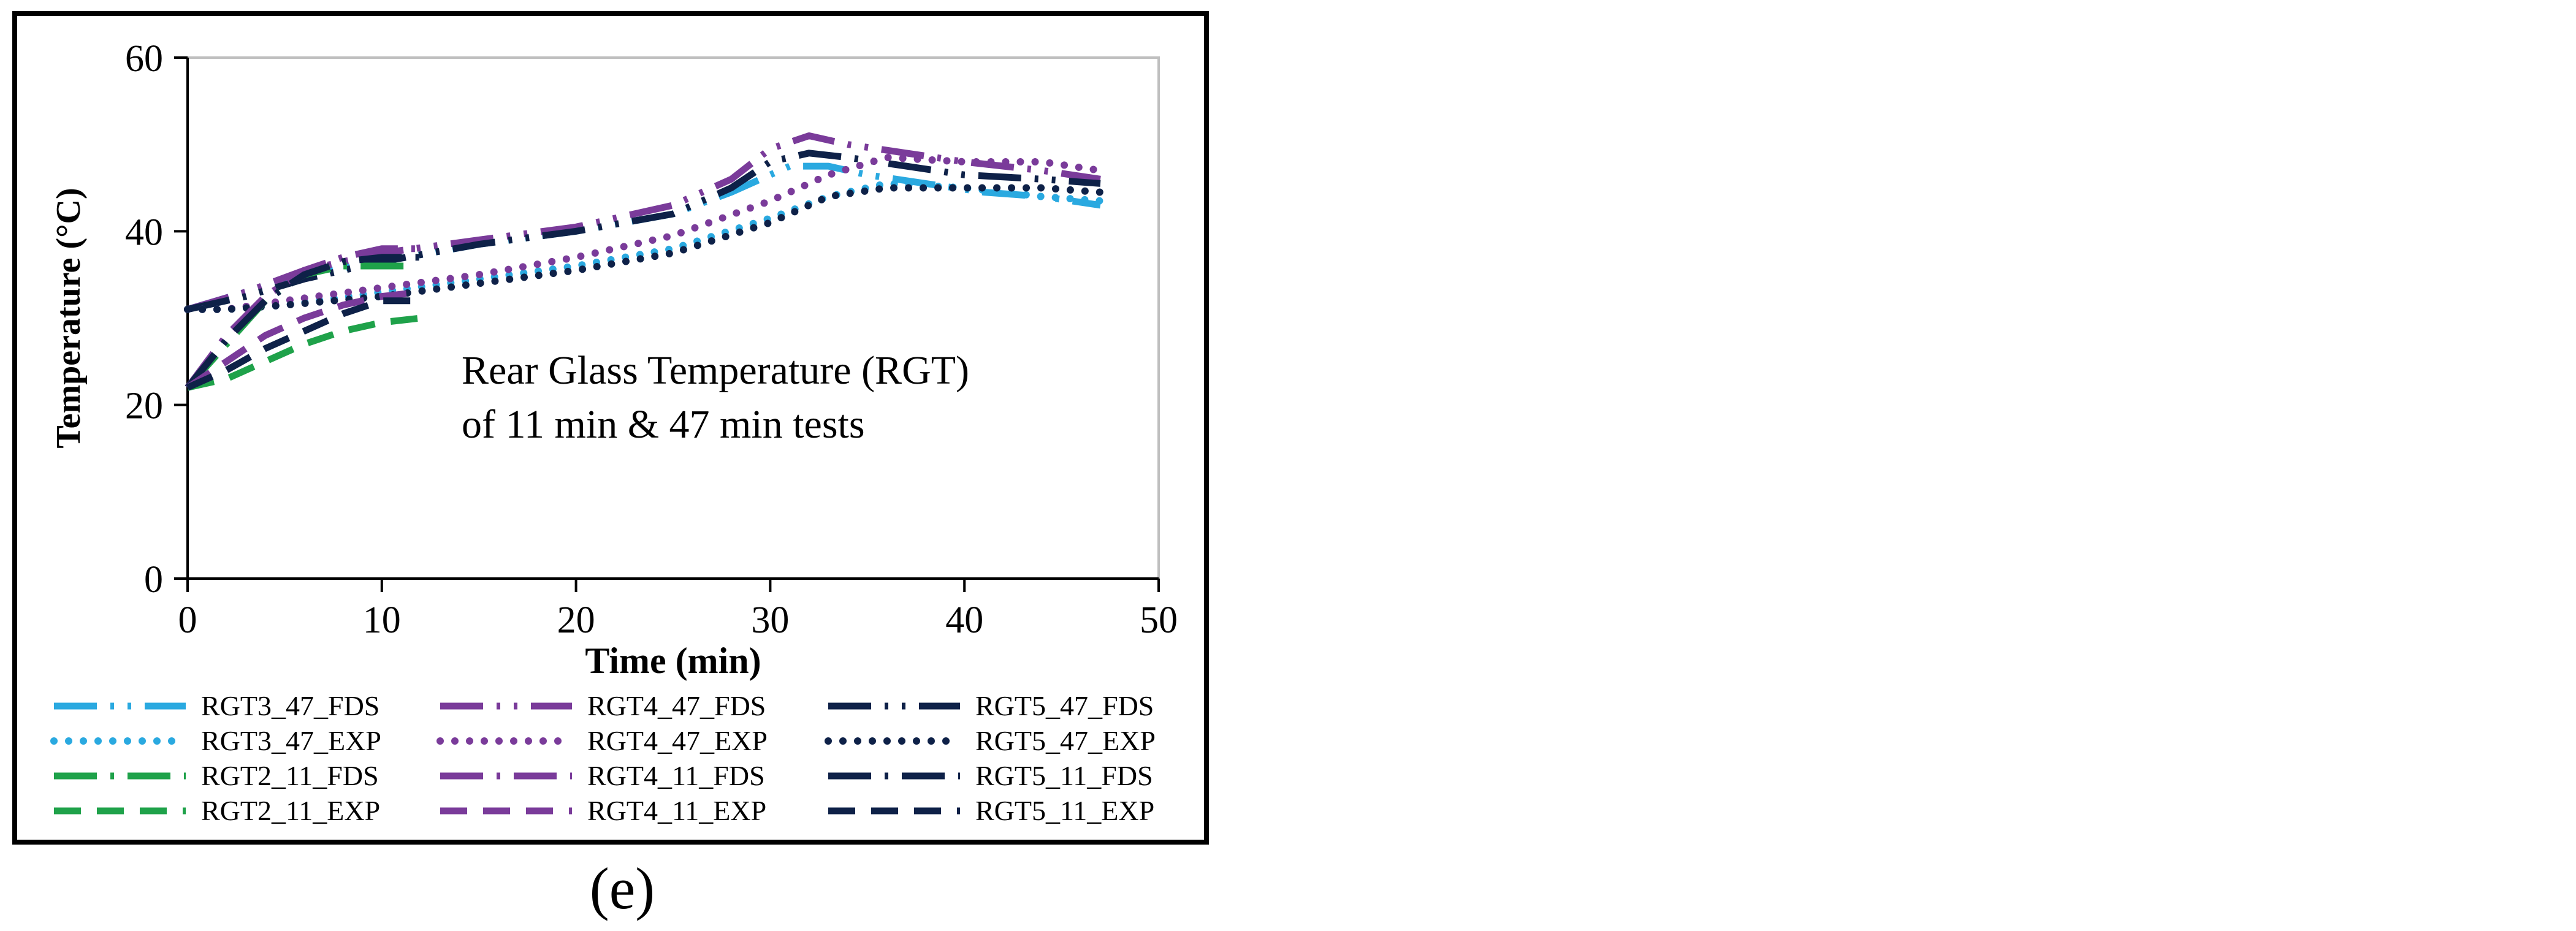  I want to click on series-line-rgt5-11-exp, so click(303, 344).